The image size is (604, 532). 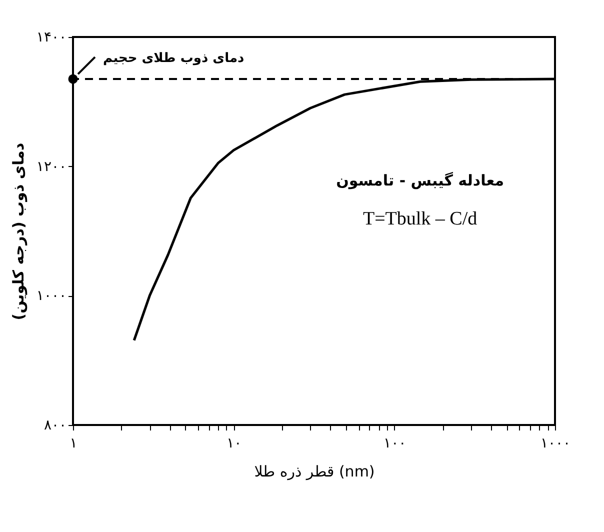 What do you see at coordinates (51, 296) in the screenshot?
I see `y-tick-label: ۱۰۰۰` at bounding box center [51, 296].